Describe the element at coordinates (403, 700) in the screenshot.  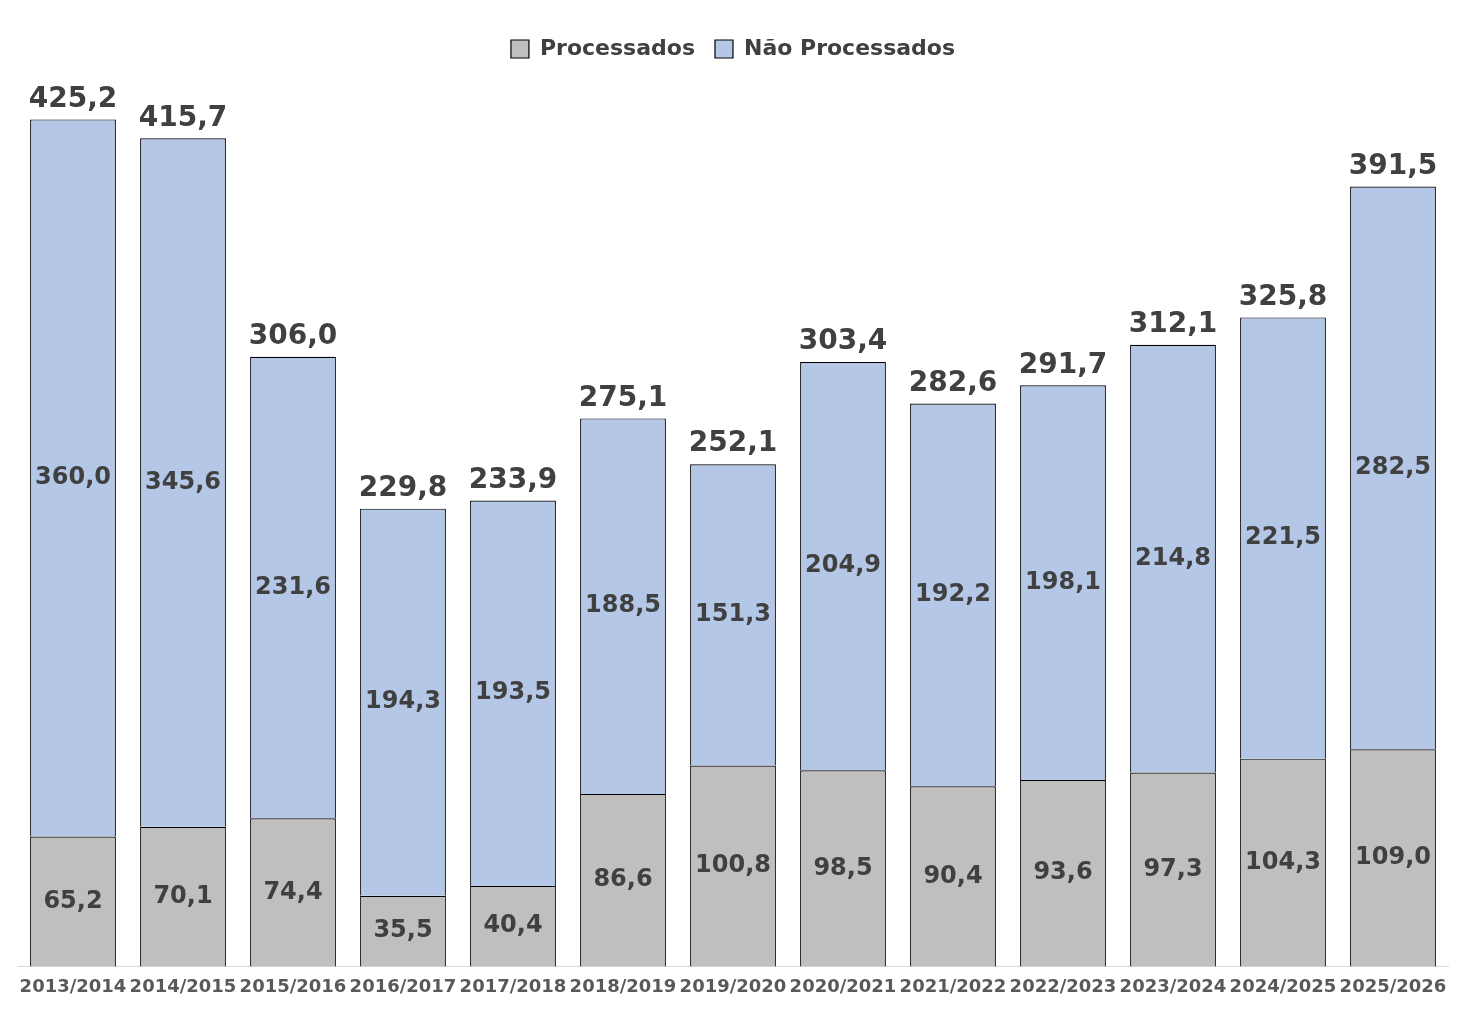
I see `data-label: 194,3` at that location.